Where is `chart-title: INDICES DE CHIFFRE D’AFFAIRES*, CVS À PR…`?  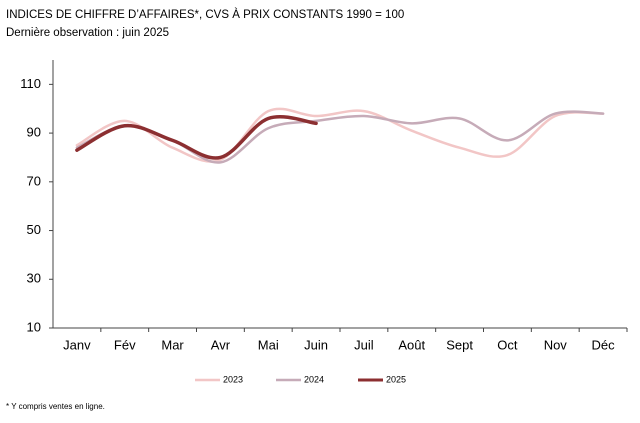
chart-title: INDICES DE CHIFFRE D’AFFAIRES*, CVS À PR… is located at coordinates (205, 14).